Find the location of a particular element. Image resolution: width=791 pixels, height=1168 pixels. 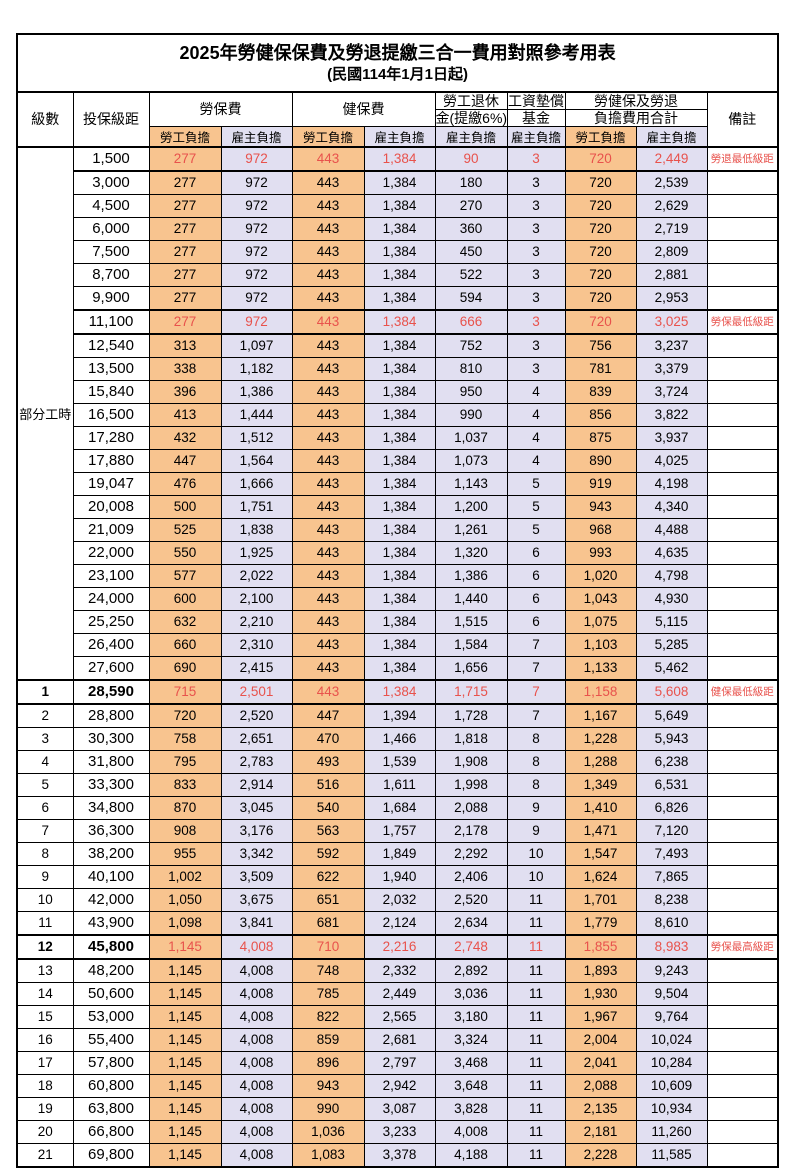

total-employee-cell: 1,471 is located at coordinates (600, 830).